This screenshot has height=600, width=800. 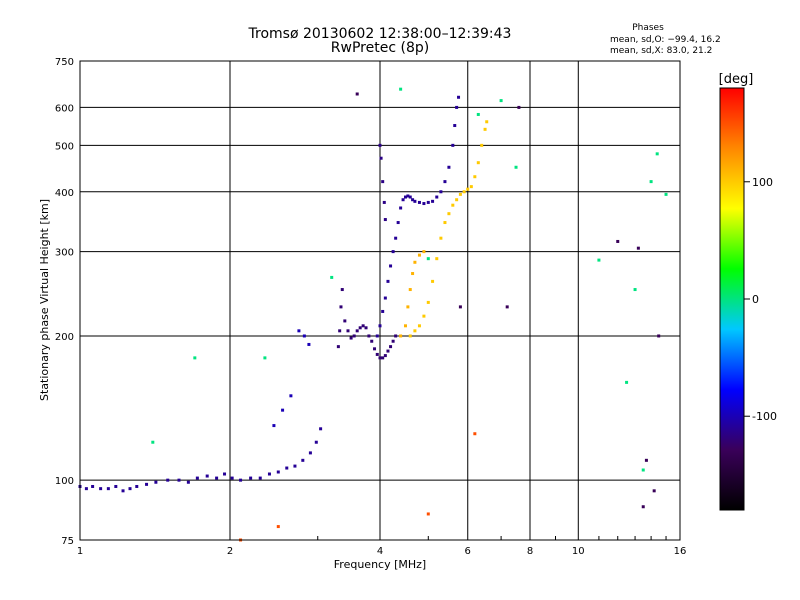 What do you see at coordinates (665, 40) in the screenshot?
I see `stats-o-line: mean, sd,O: −99.4, 16.2` at bounding box center [665, 40].